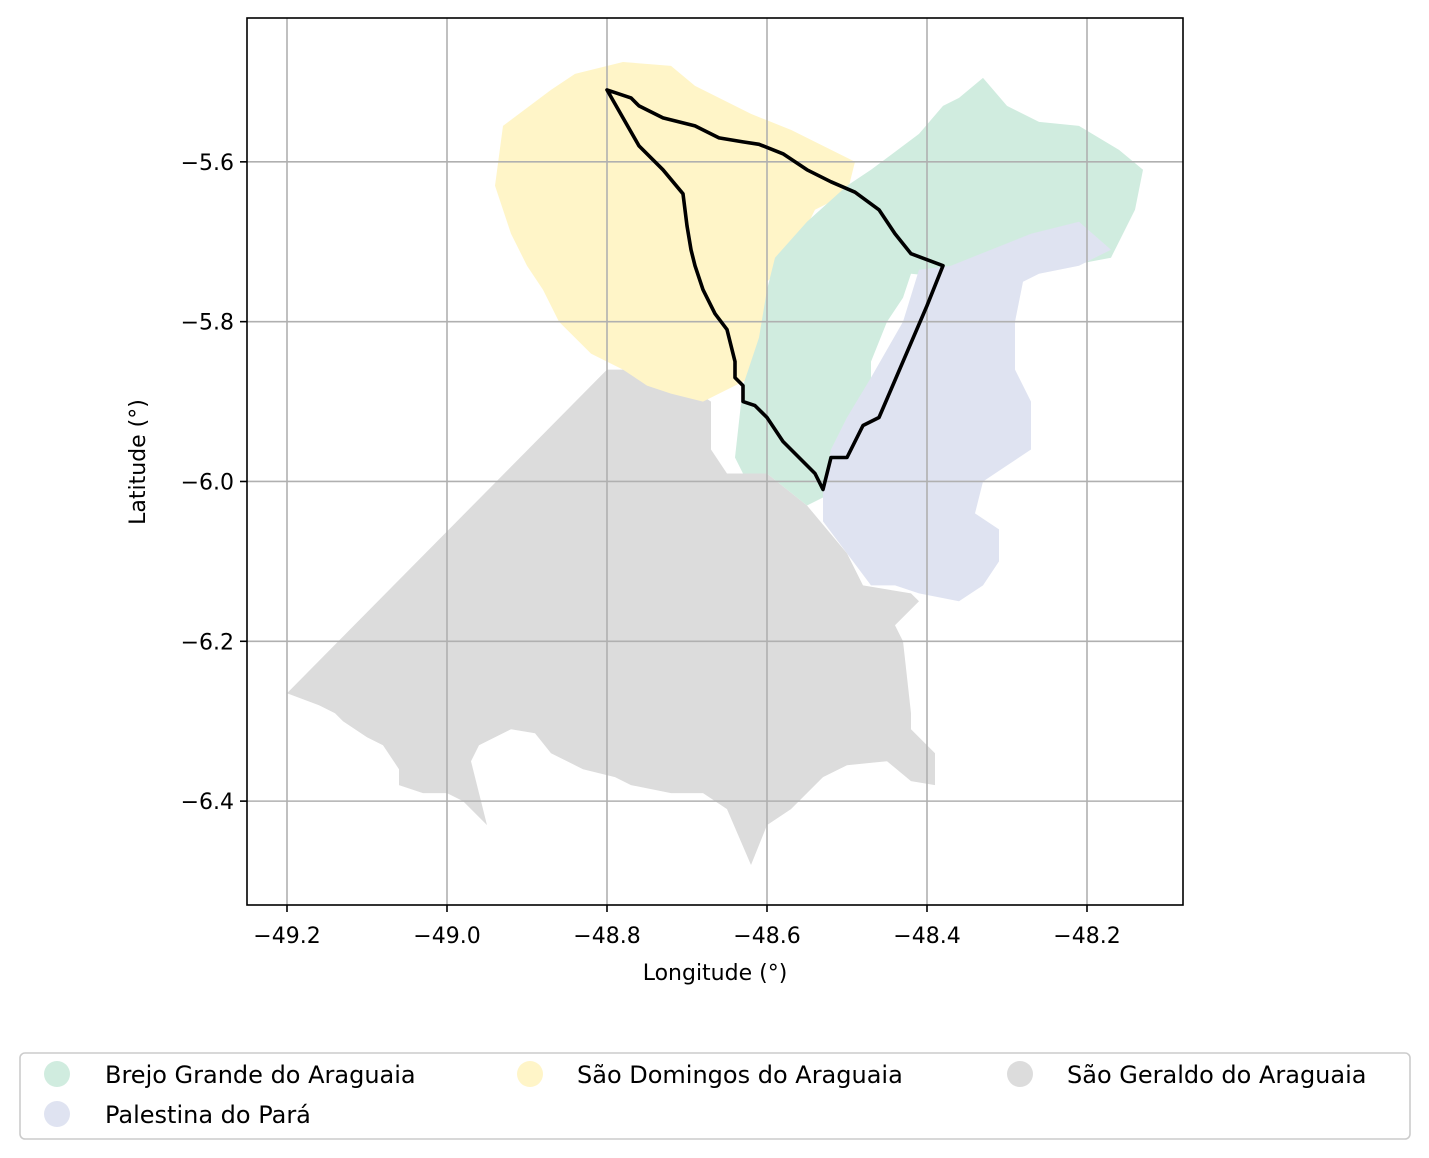  What do you see at coordinates (715, 973) in the screenshot?
I see `x-axis-title: Longitude (°)` at bounding box center [715, 973].